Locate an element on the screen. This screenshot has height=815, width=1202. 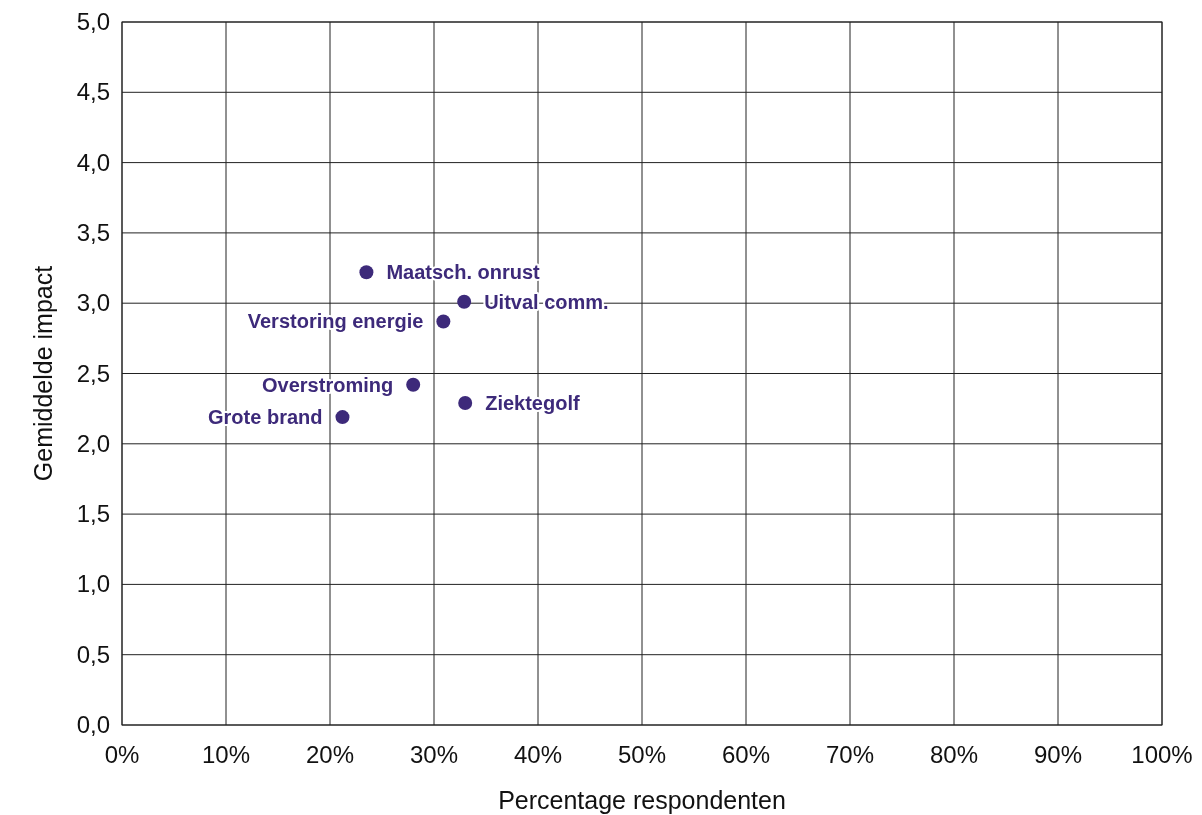
x-tick-label: 90% is located at coordinates (1058, 754).